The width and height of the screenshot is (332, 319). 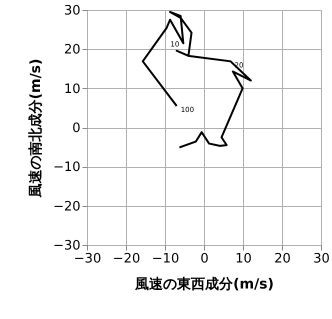 I want to click on y-tick-label: 10, so click(x=72, y=89).